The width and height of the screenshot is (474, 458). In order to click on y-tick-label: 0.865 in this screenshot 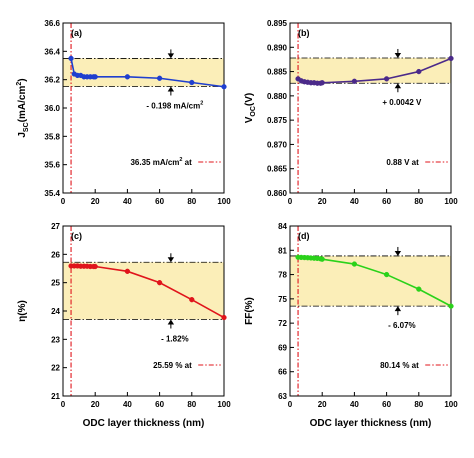, I will do `click(277, 169)`.